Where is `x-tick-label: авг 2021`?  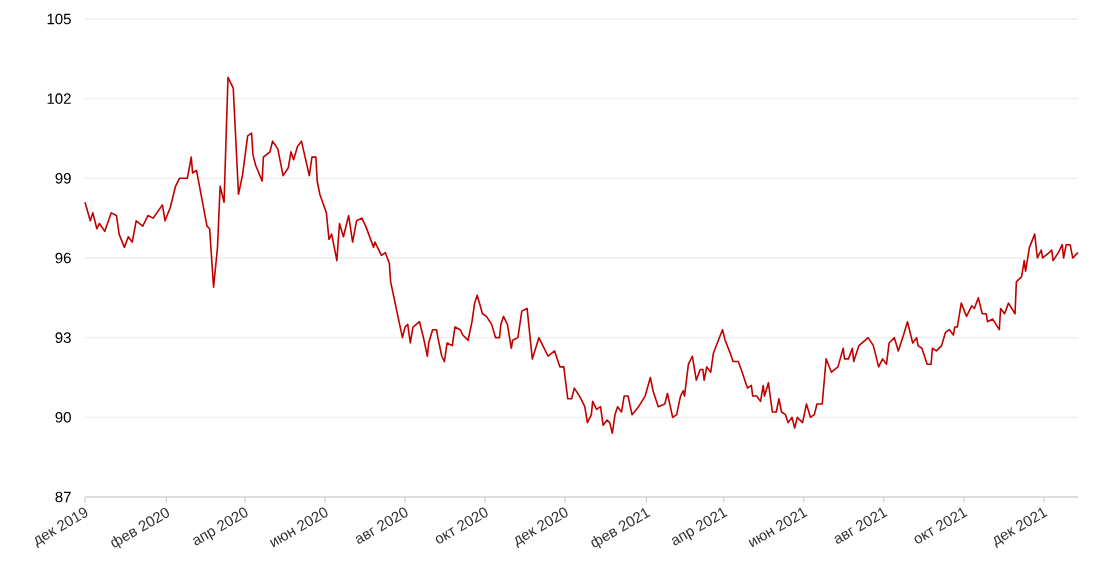
x-tick-label: авг 2021 is located at coordinates (861, 525).